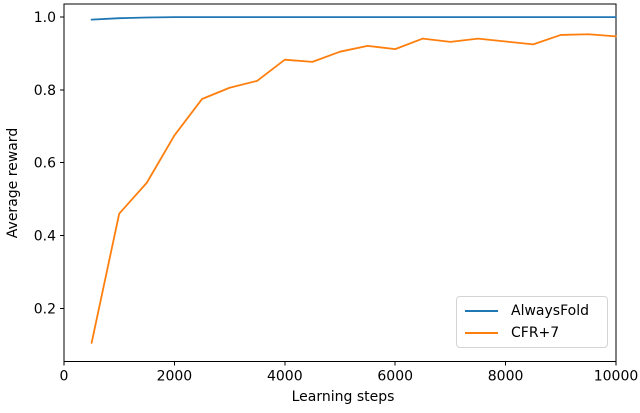  I want to click on x-tick-label: 4000, so click(285, 377).